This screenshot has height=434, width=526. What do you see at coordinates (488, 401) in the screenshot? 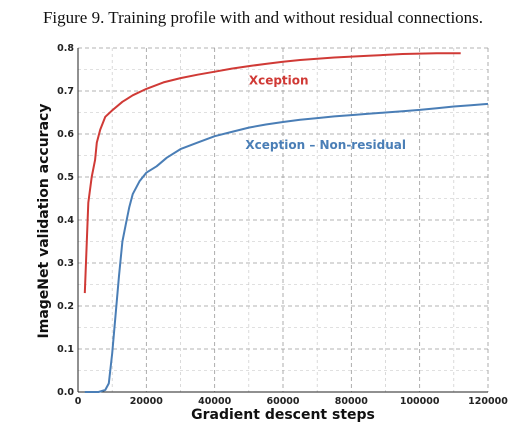
I see `x-tick-label: 120000` at bounding box center [488, 401].